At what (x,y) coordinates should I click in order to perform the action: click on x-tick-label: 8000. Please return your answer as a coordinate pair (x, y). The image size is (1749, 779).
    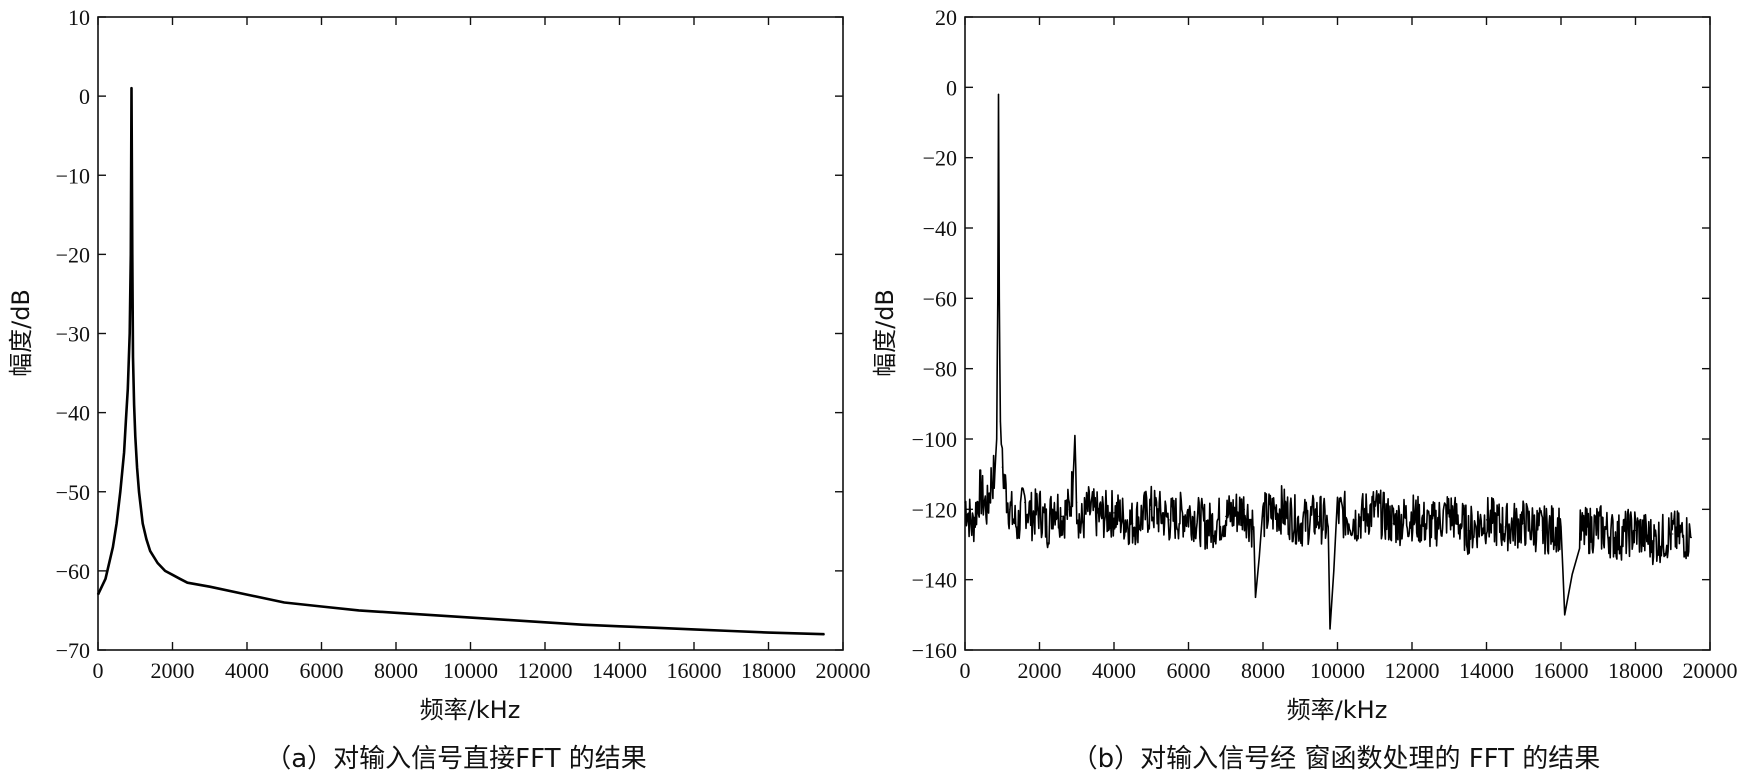
    Looking at the image, I should click on (1263, 670).